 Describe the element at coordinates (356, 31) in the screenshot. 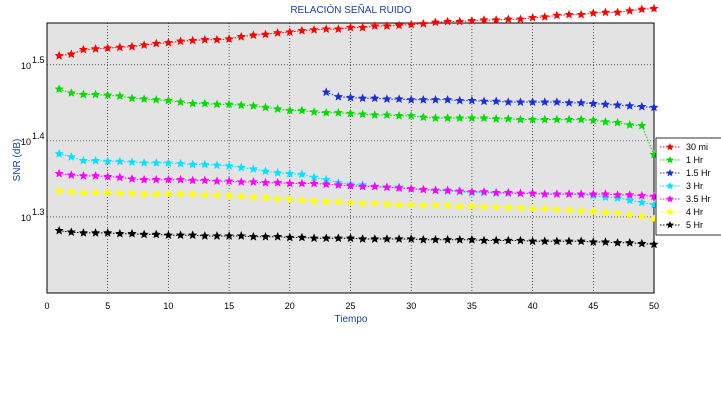

I see `series-30-mi` at that location.